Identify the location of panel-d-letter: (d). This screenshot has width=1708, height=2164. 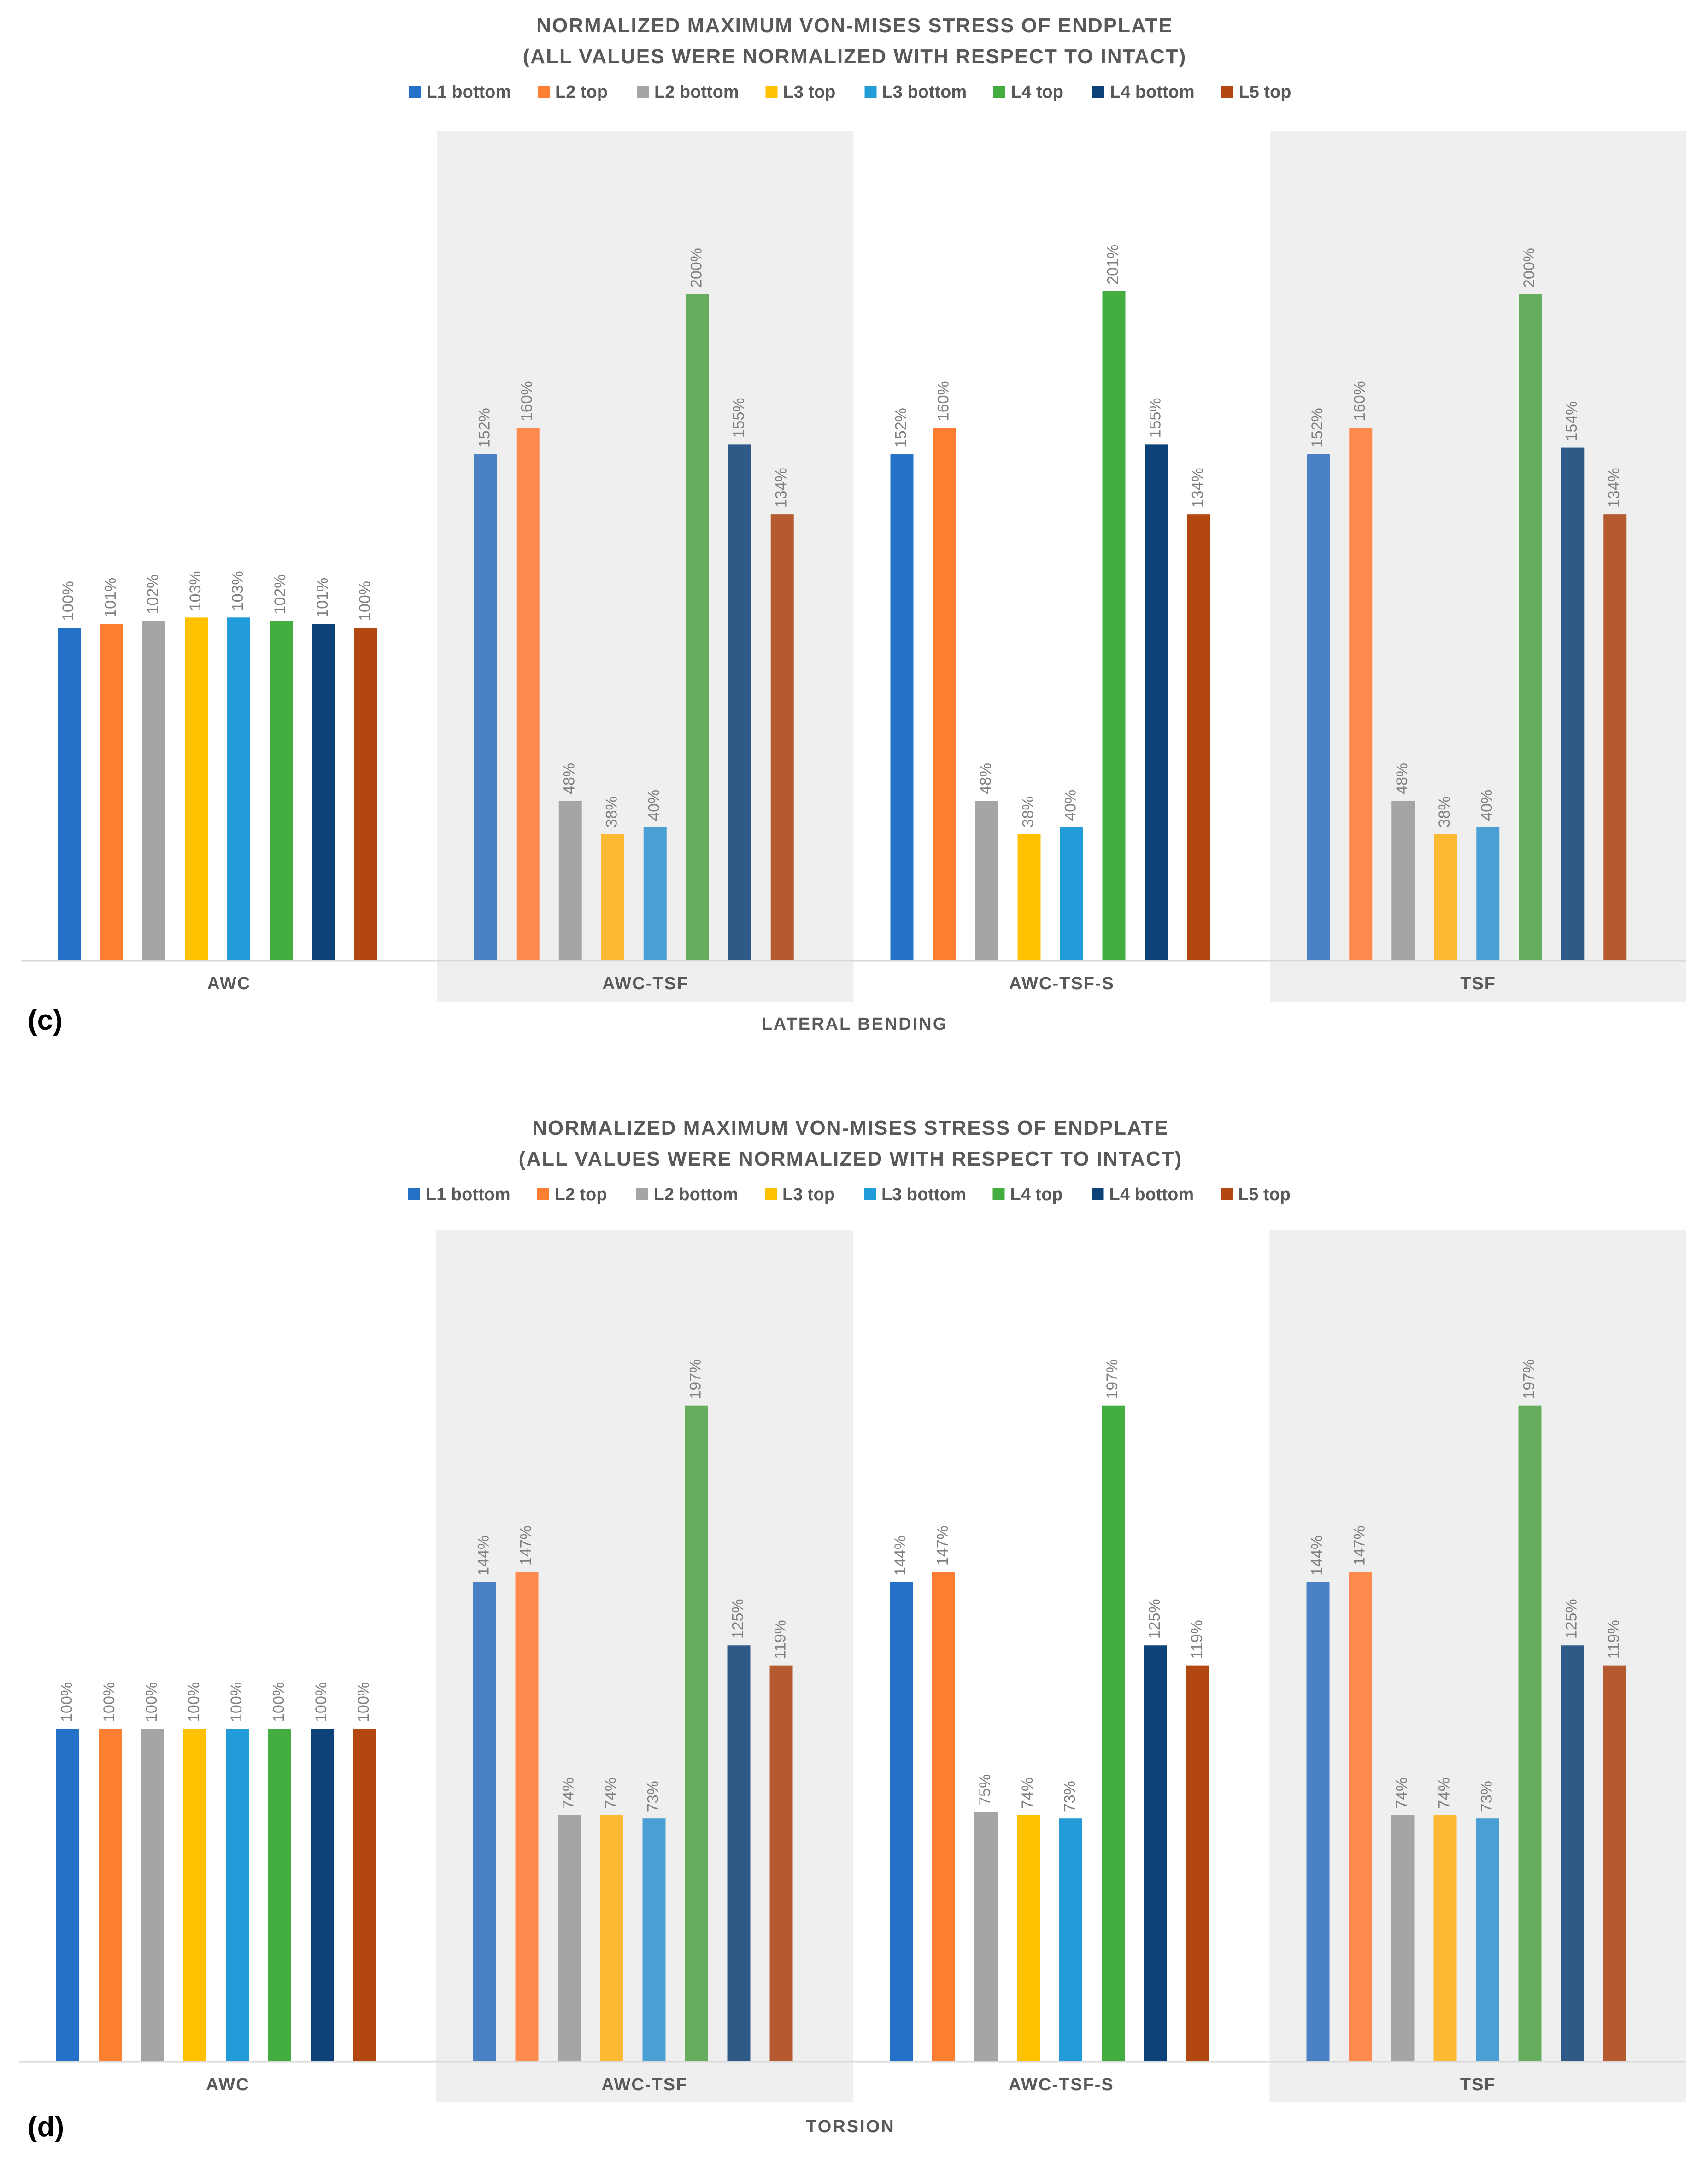
(46, 2127).